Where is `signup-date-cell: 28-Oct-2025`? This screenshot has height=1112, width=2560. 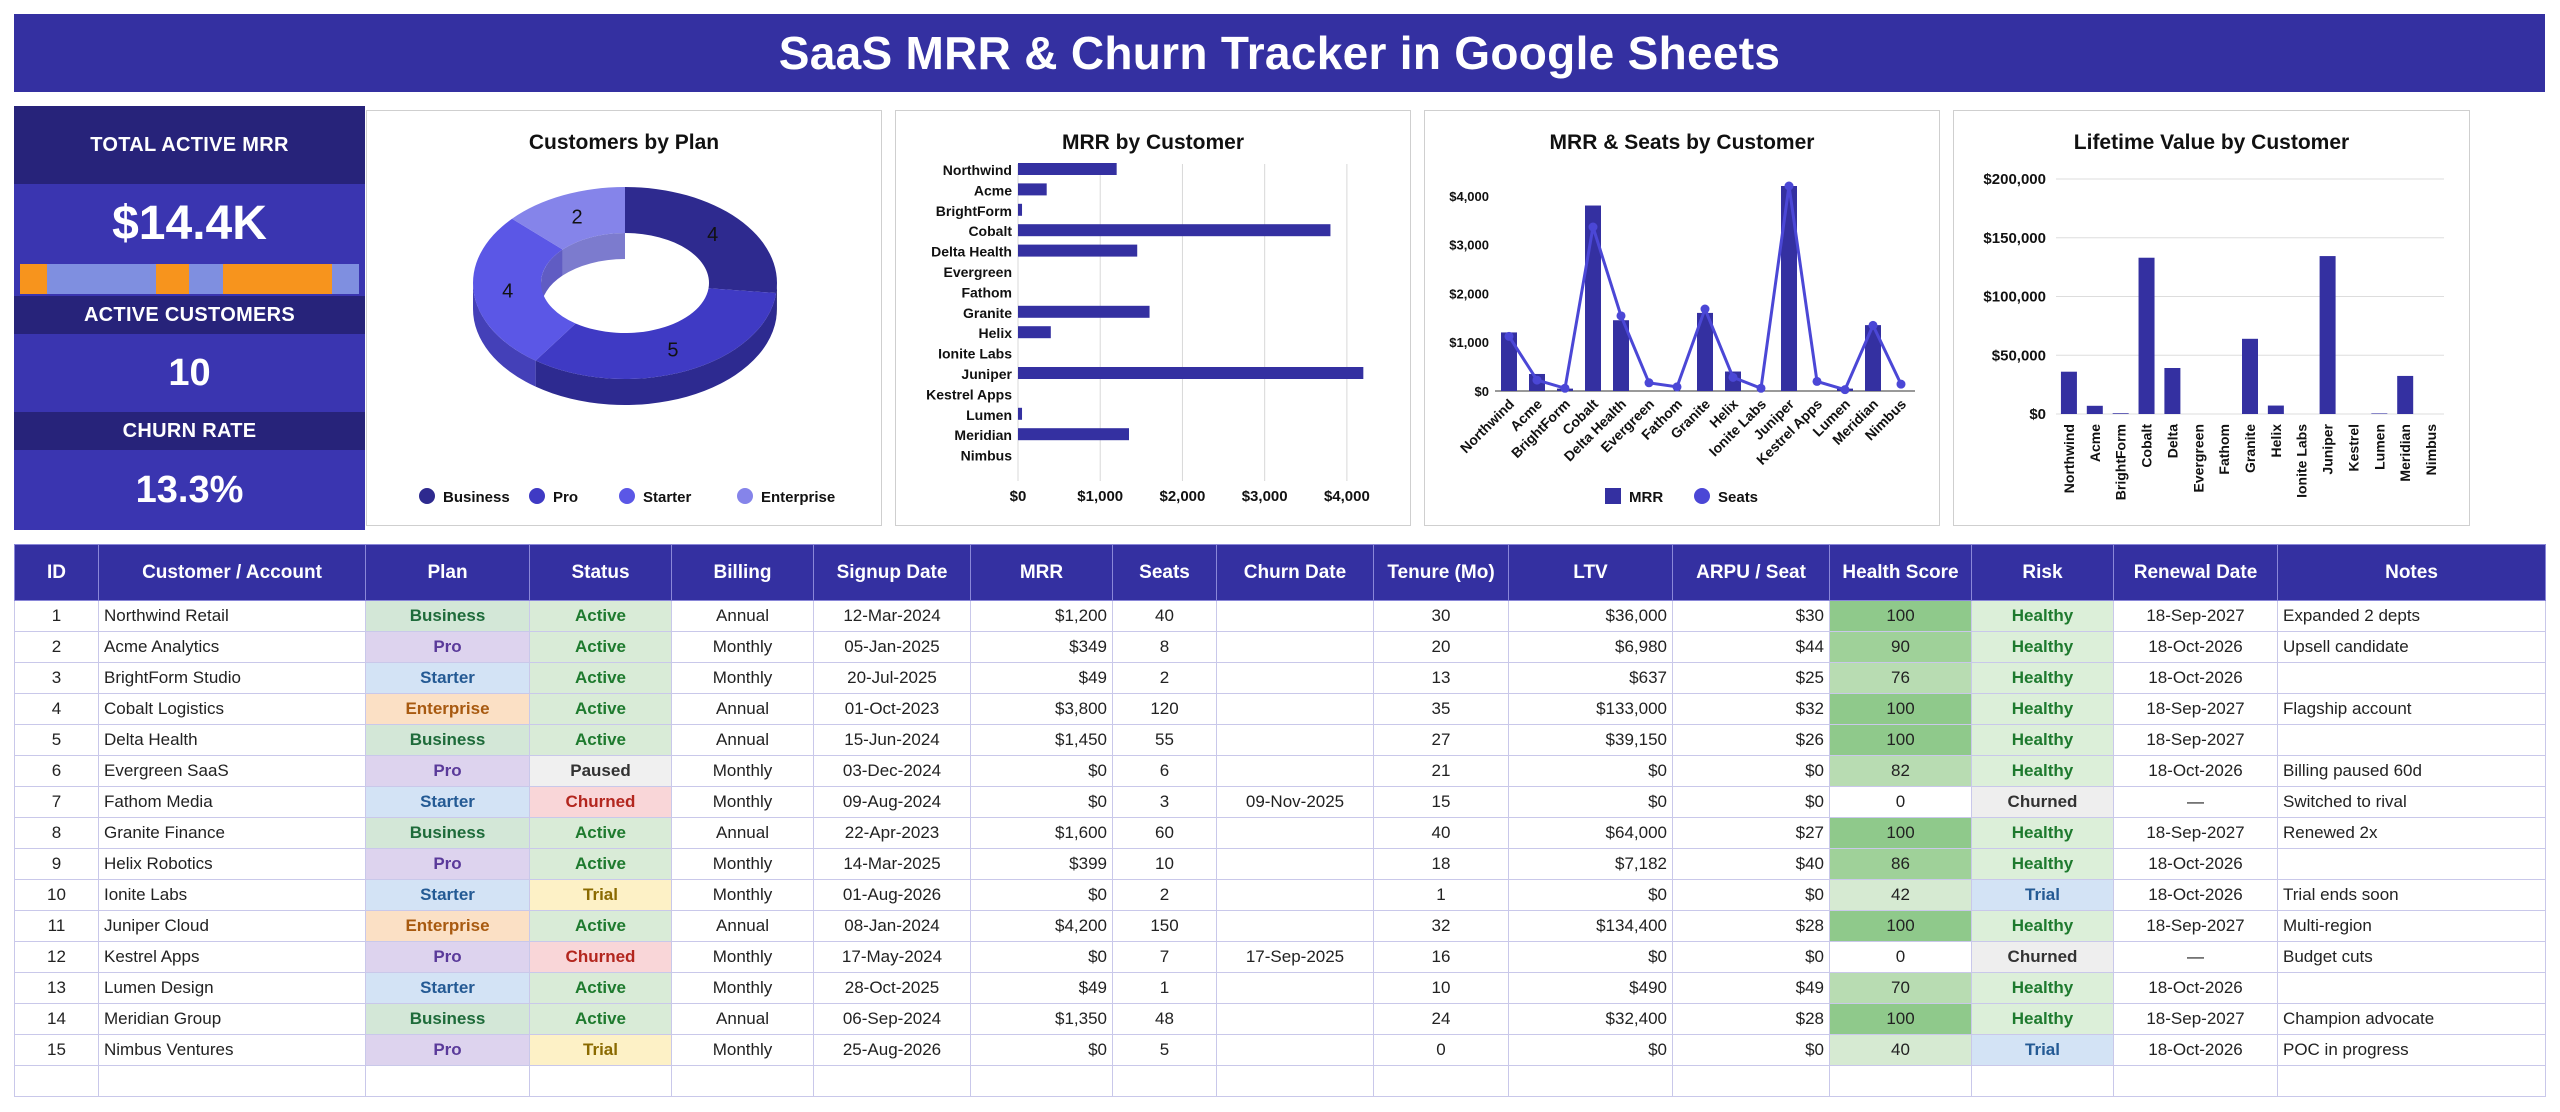 signup-date-cell: 28-Oct-2025 is located at coordinates (892, 988).